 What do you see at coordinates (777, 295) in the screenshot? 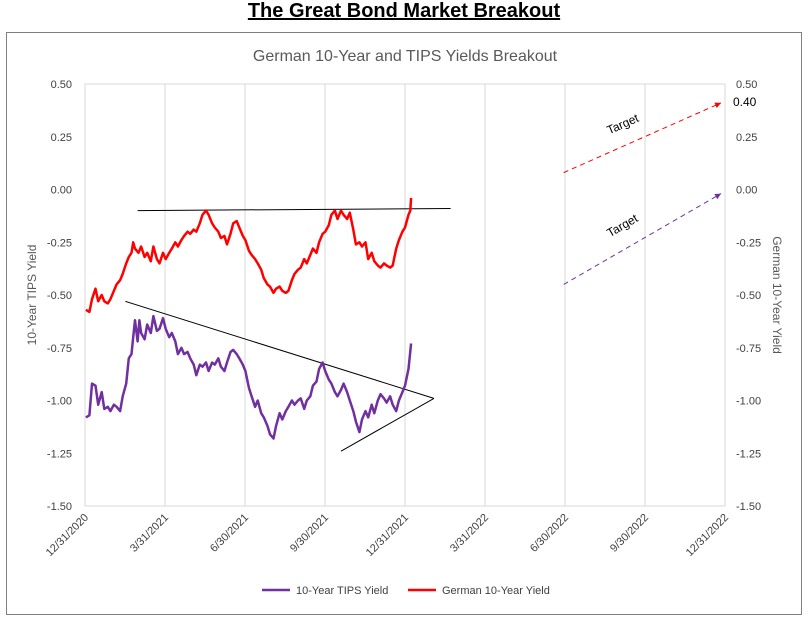
I see `y-axis-label-right: German 10-Year Yield` at bounding box center [777, 295].